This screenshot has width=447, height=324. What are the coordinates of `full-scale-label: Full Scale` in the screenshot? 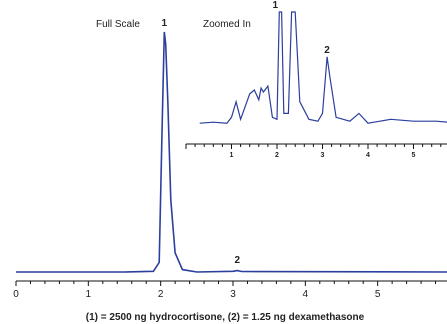 It's located at (118, 24).